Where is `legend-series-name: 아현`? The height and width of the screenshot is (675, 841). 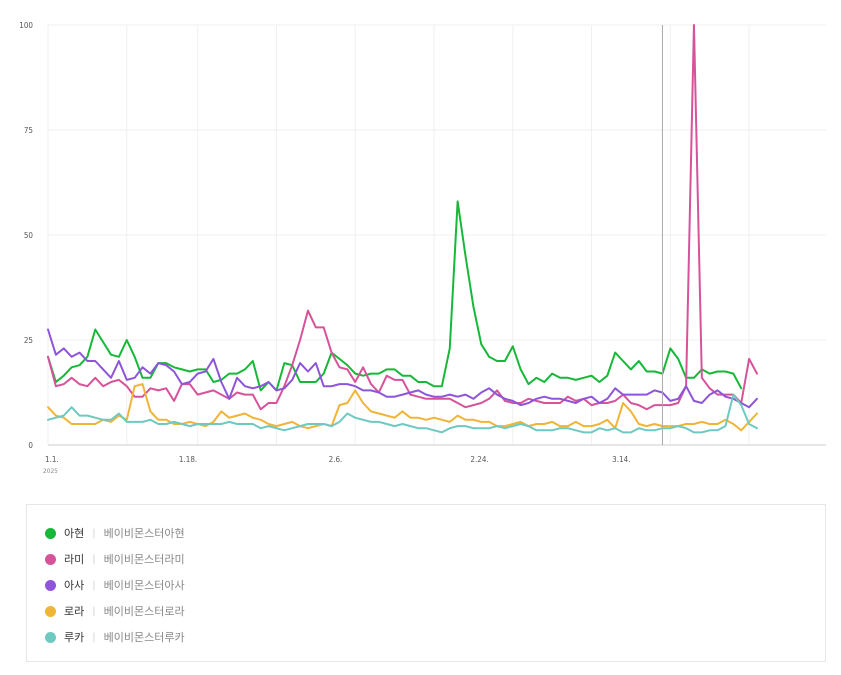
legend-series-name: 아현 is located at coordinates (74, 533).